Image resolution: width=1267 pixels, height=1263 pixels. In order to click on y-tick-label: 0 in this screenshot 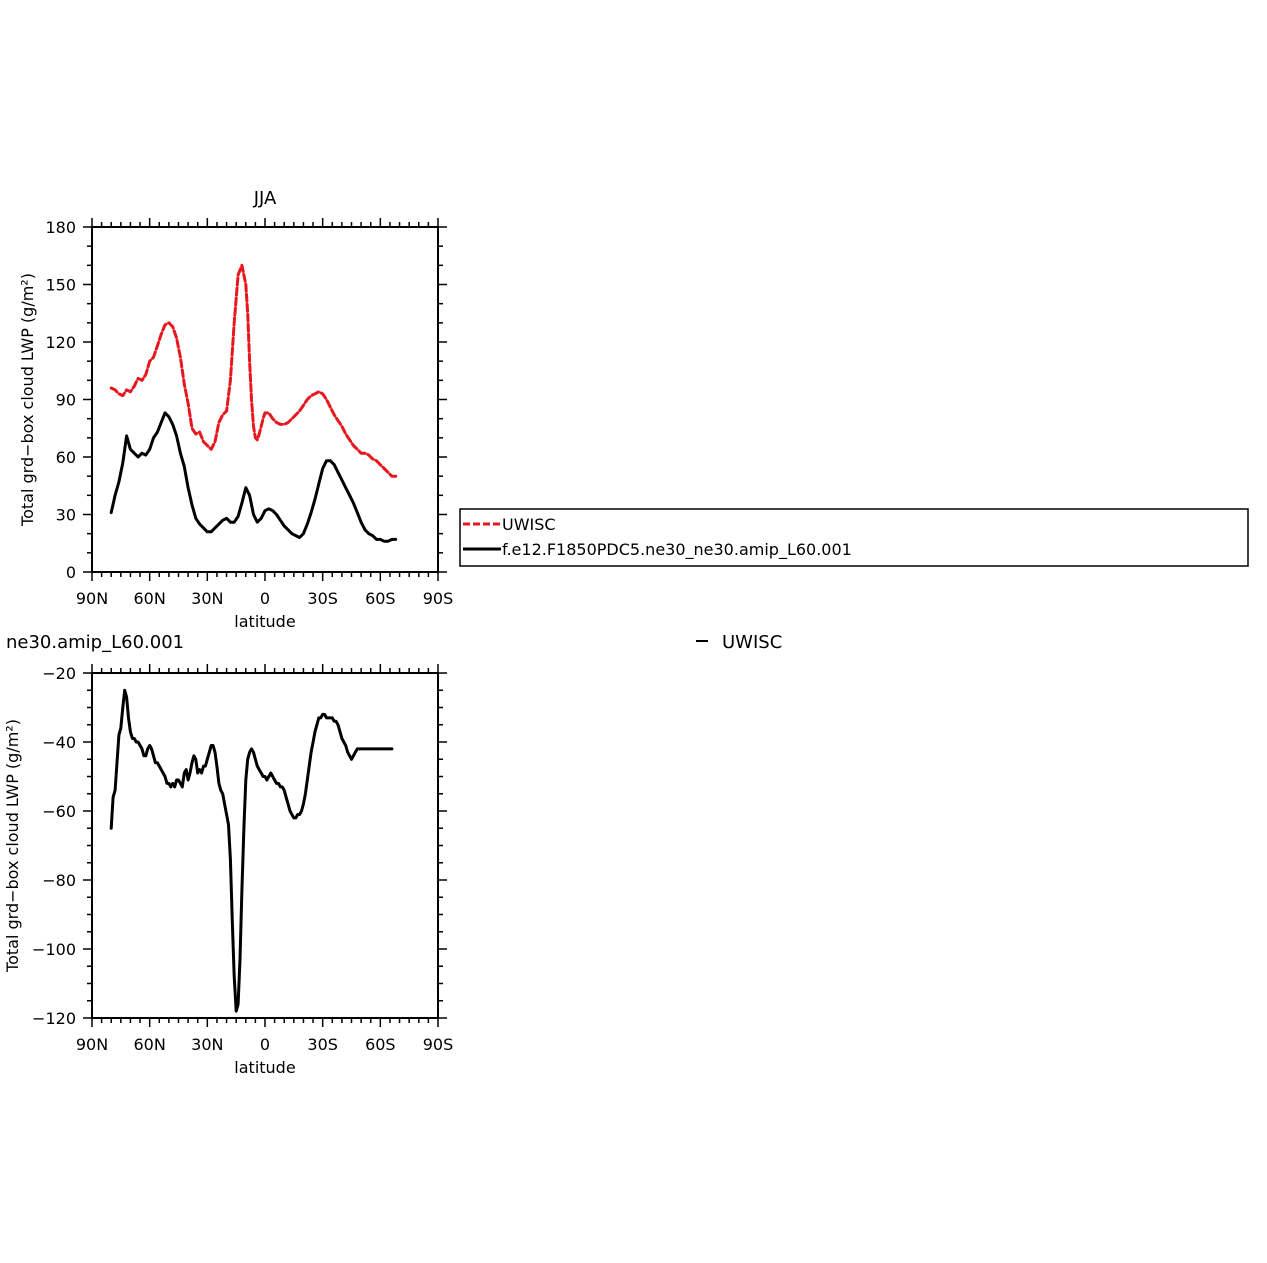, I will do `click(71, 572)`.